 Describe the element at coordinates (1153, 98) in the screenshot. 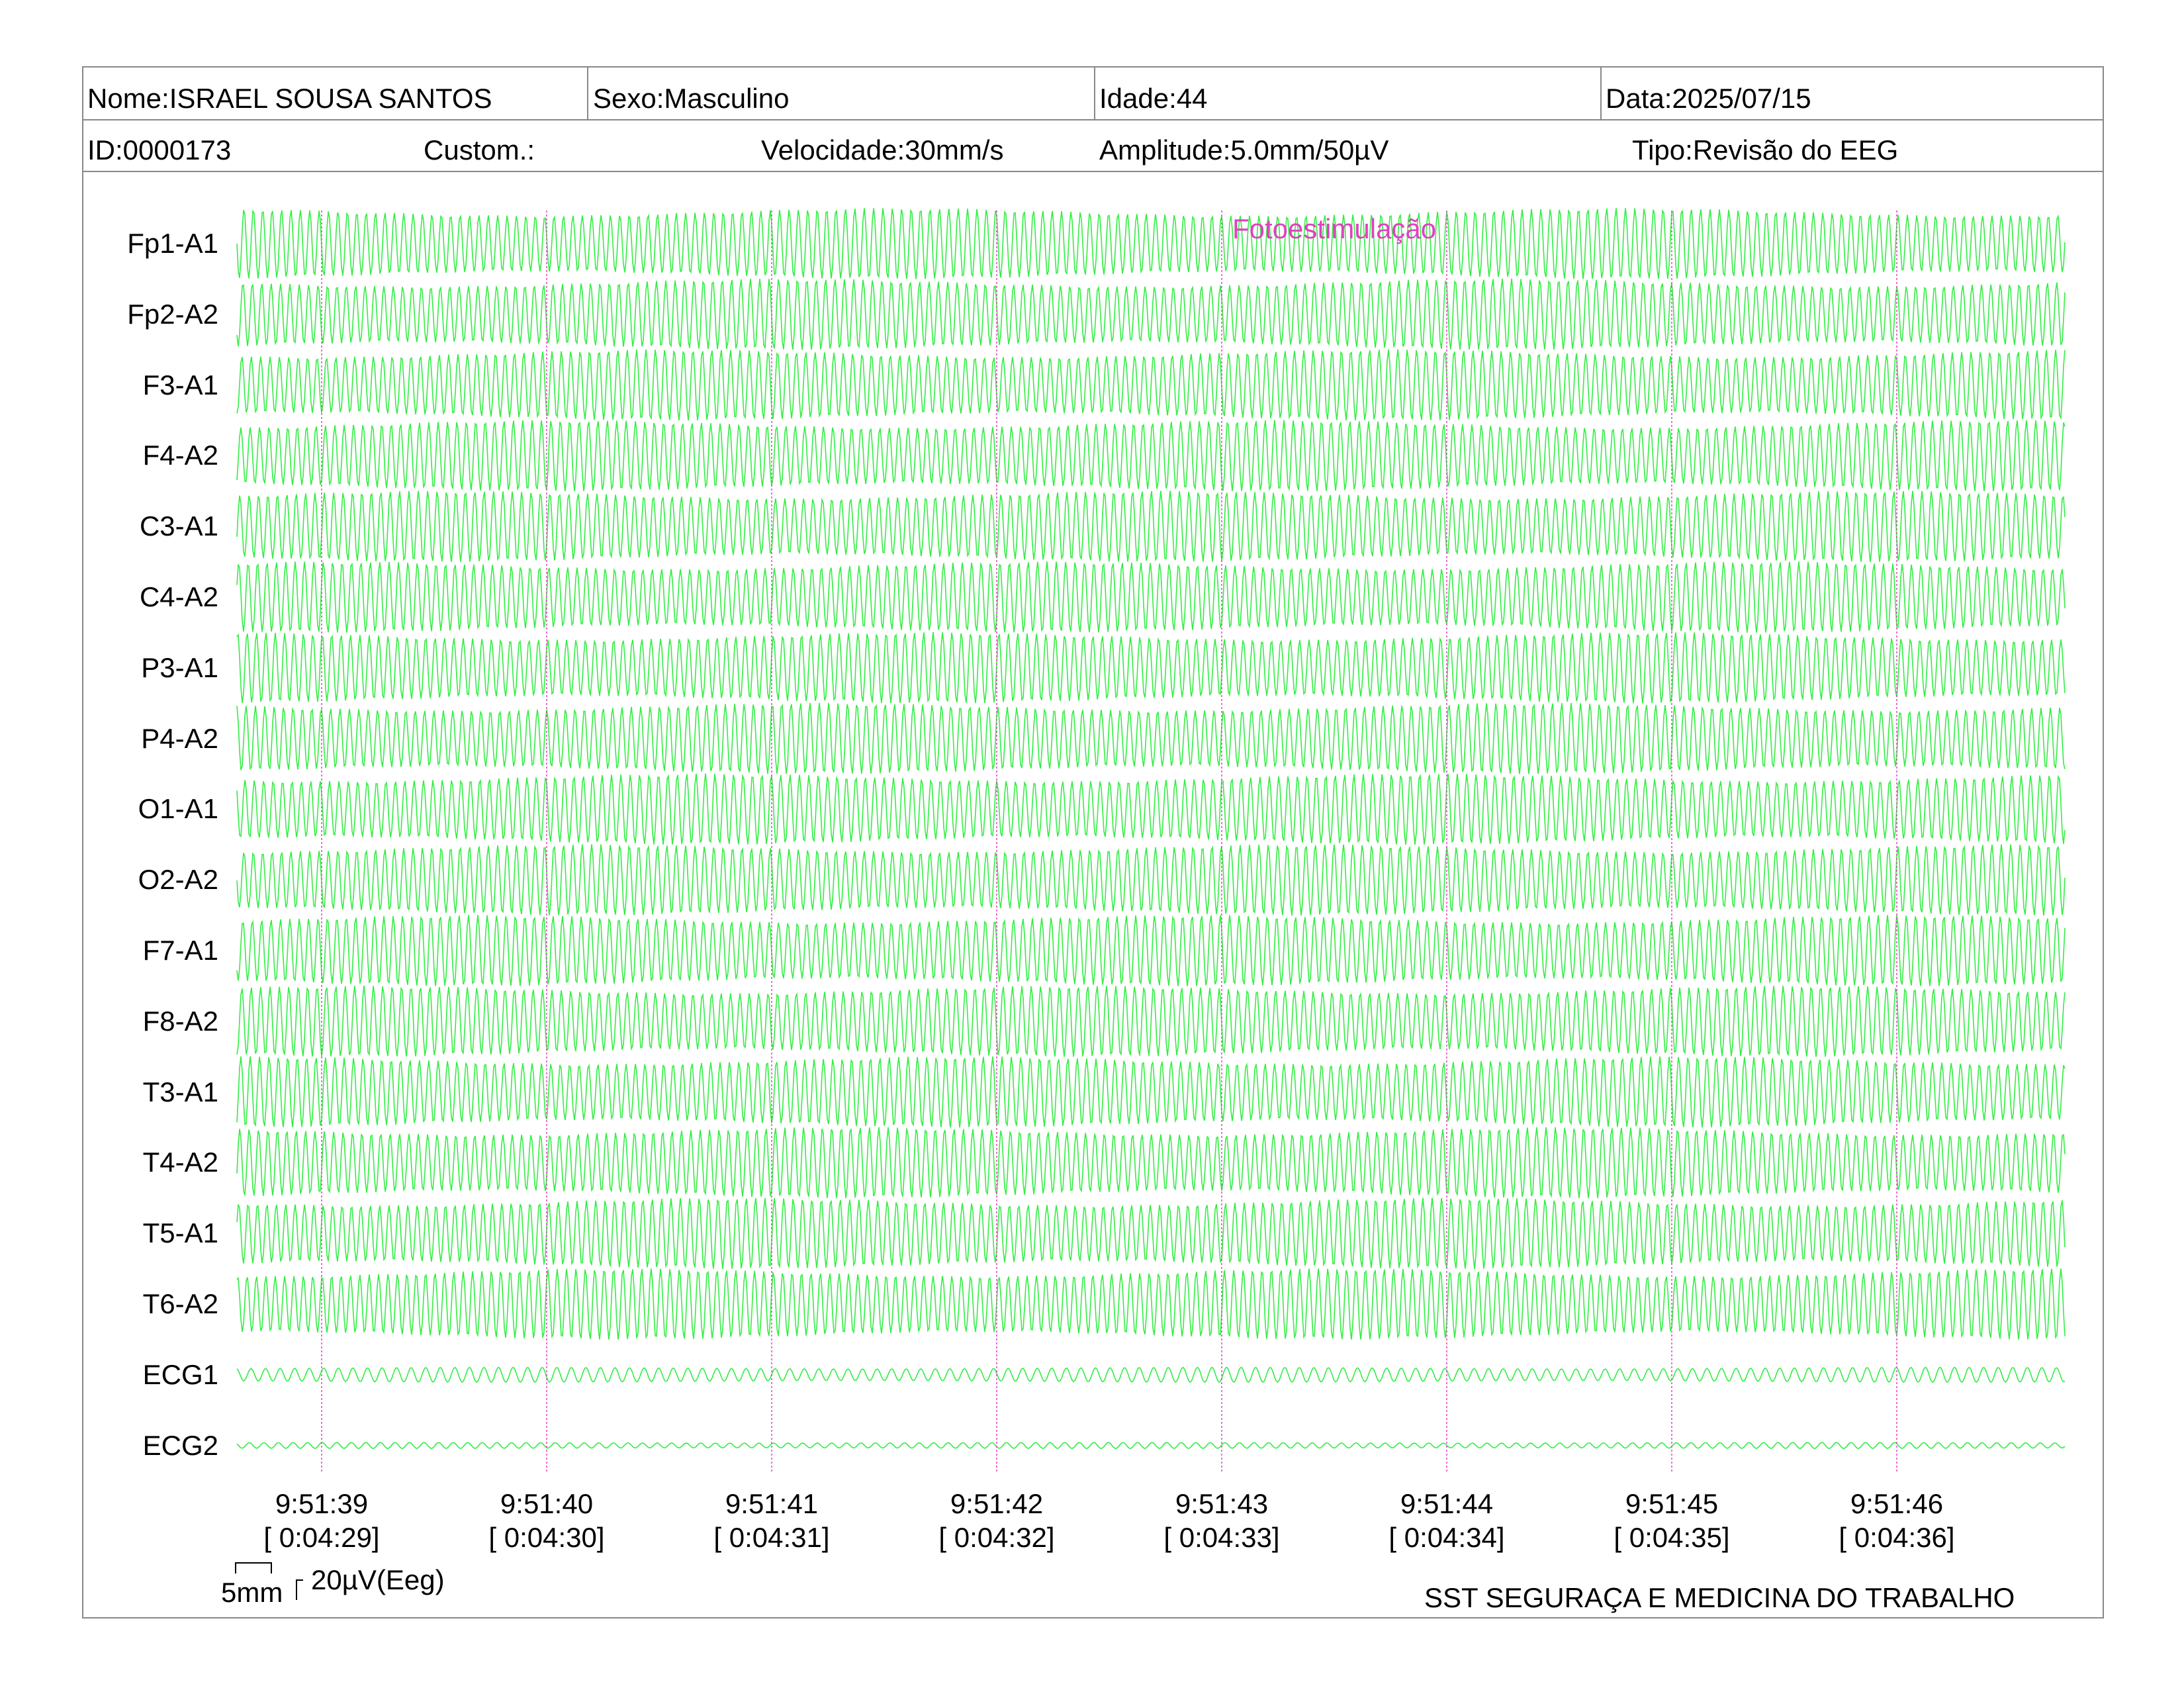

I see `patient-age: Idade:44` at that location.